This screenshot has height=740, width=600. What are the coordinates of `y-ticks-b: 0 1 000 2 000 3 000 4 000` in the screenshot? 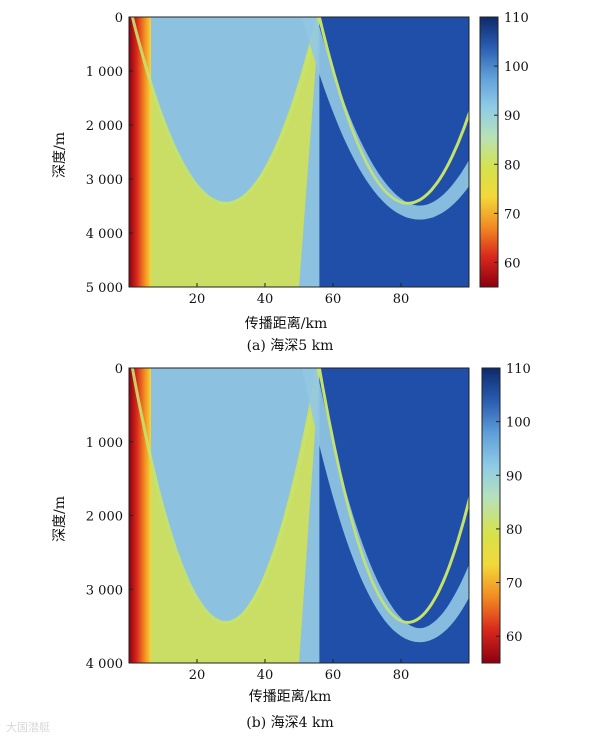 It's located at (109, 517).